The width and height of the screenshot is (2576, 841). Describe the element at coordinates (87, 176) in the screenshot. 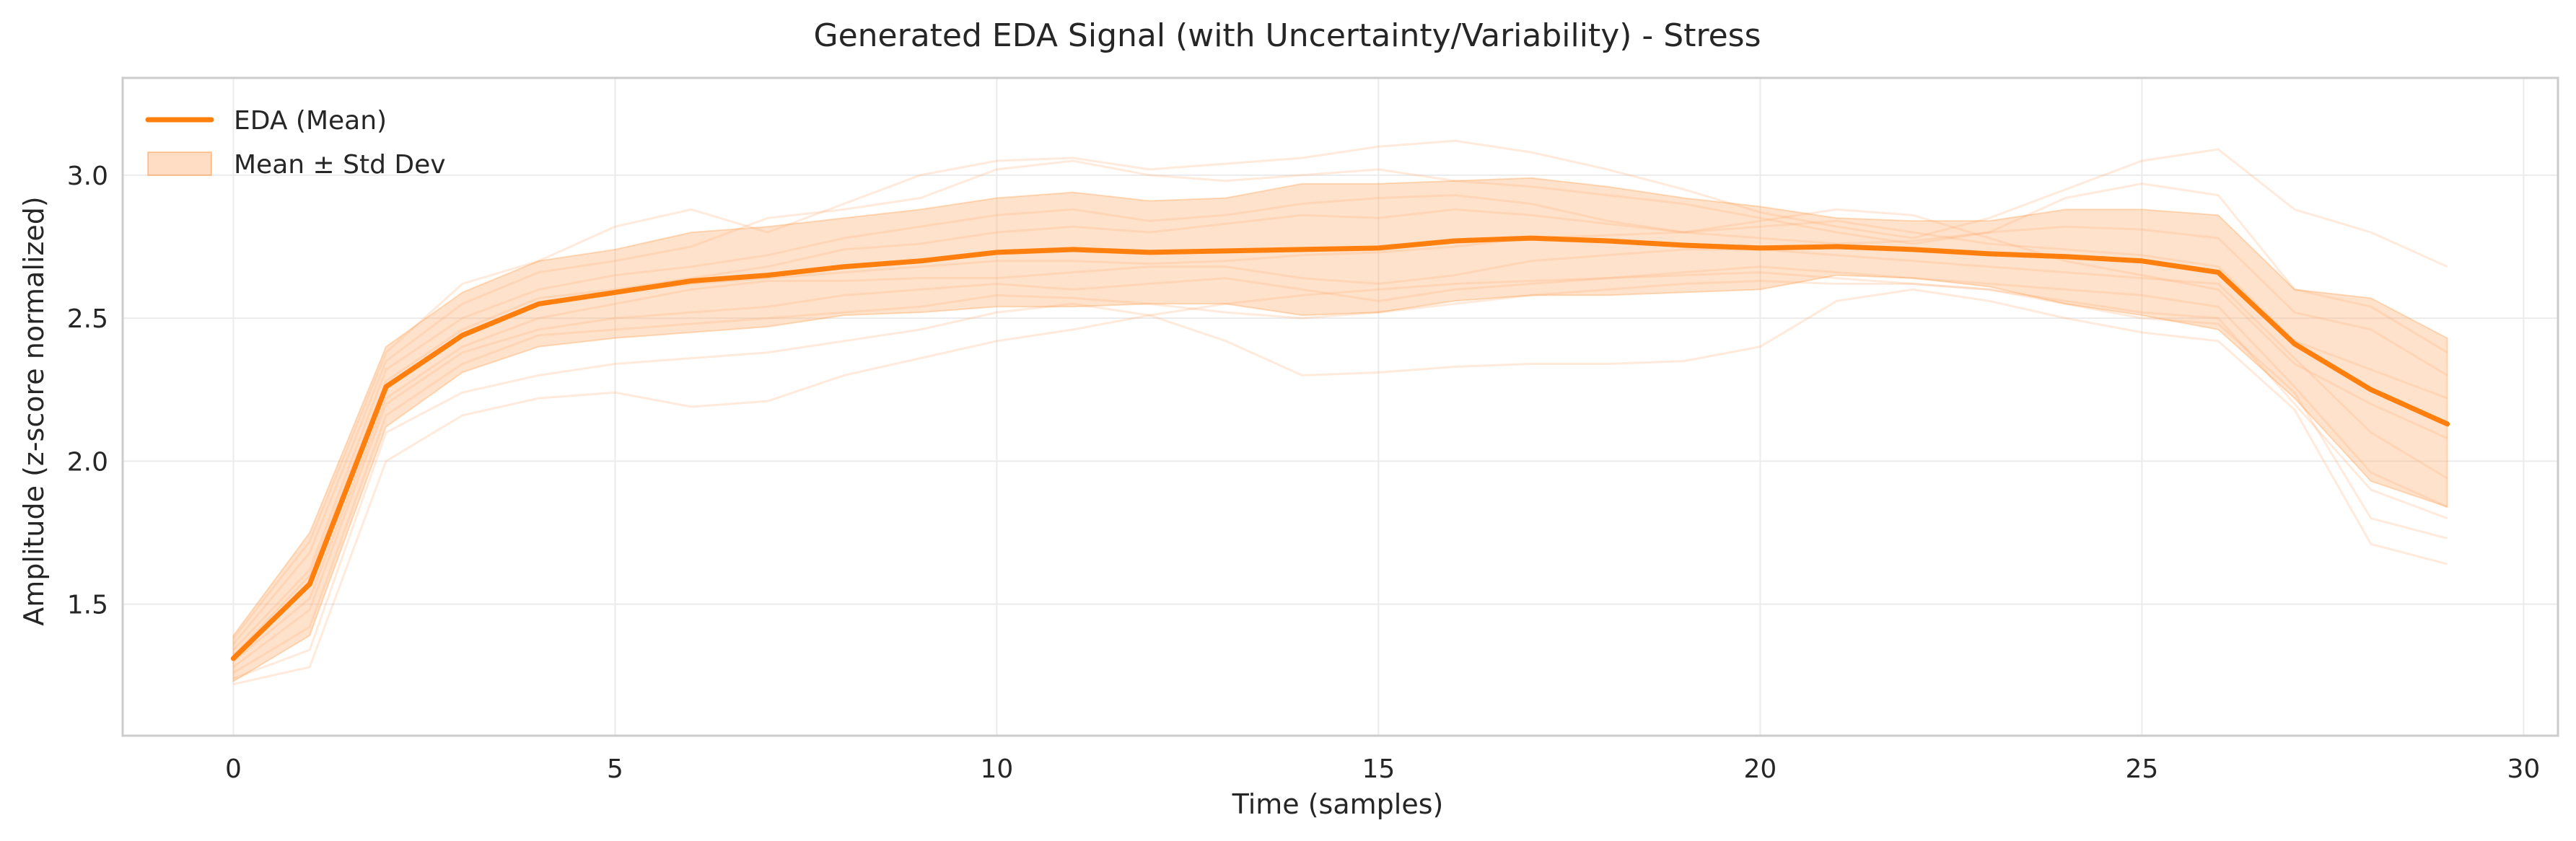

I see `y-tick-label: 3.0` at that location.